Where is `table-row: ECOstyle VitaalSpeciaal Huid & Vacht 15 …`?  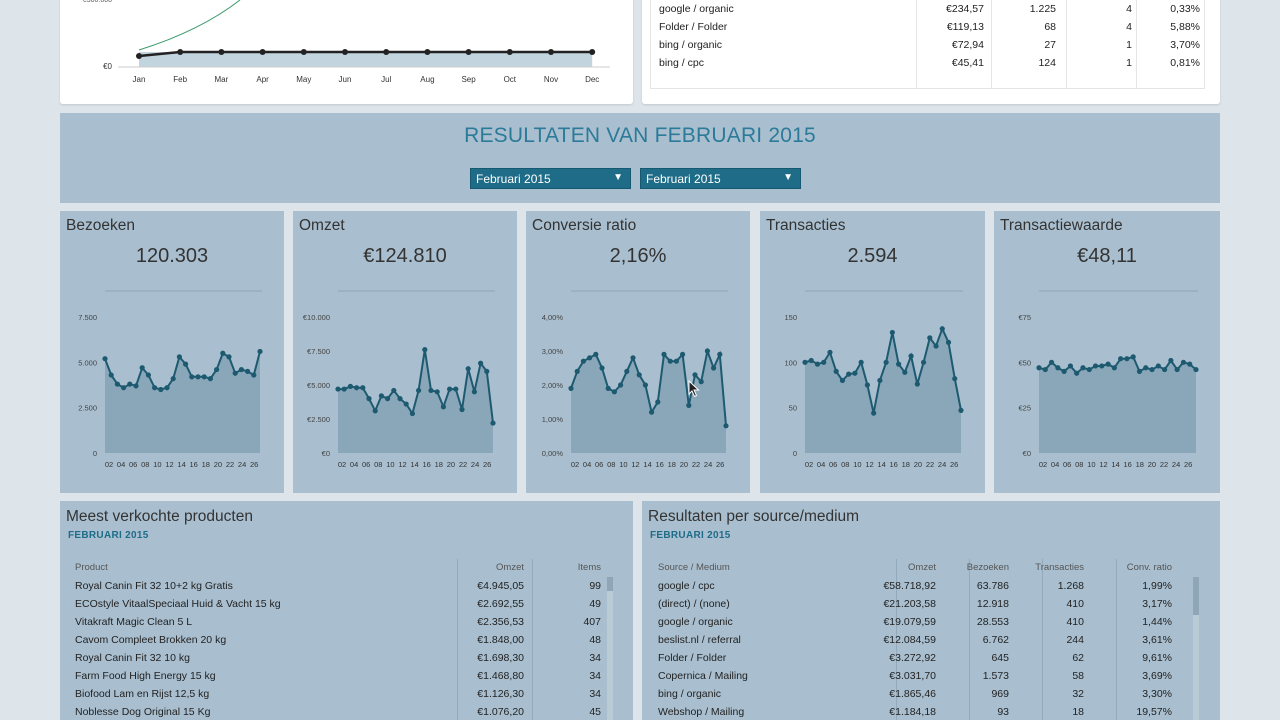
table-row: ECOstyle VitaalSpeciaal Huid & Vacht 15 … is located at coordinates (340, 607).